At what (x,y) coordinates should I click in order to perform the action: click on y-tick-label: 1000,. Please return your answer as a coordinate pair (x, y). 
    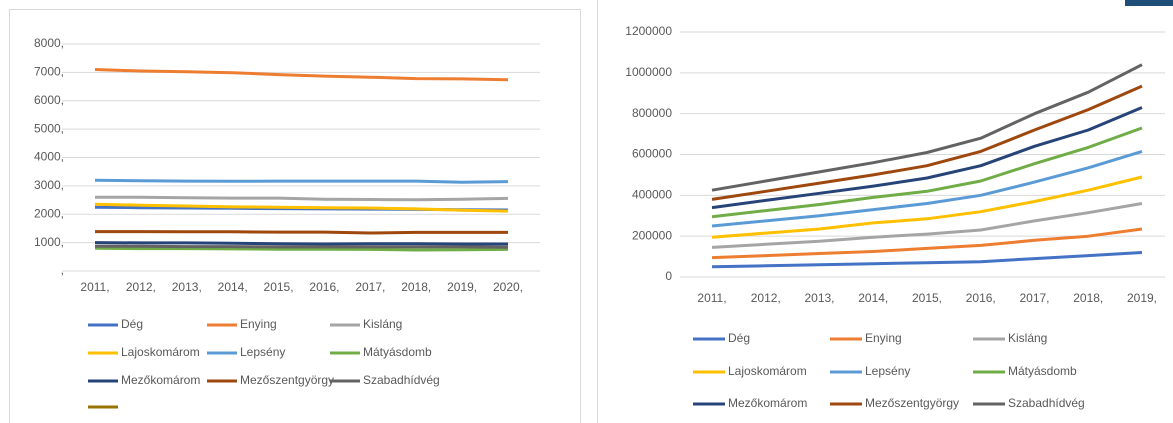
    Looking at the image, I should click on (49, 242).